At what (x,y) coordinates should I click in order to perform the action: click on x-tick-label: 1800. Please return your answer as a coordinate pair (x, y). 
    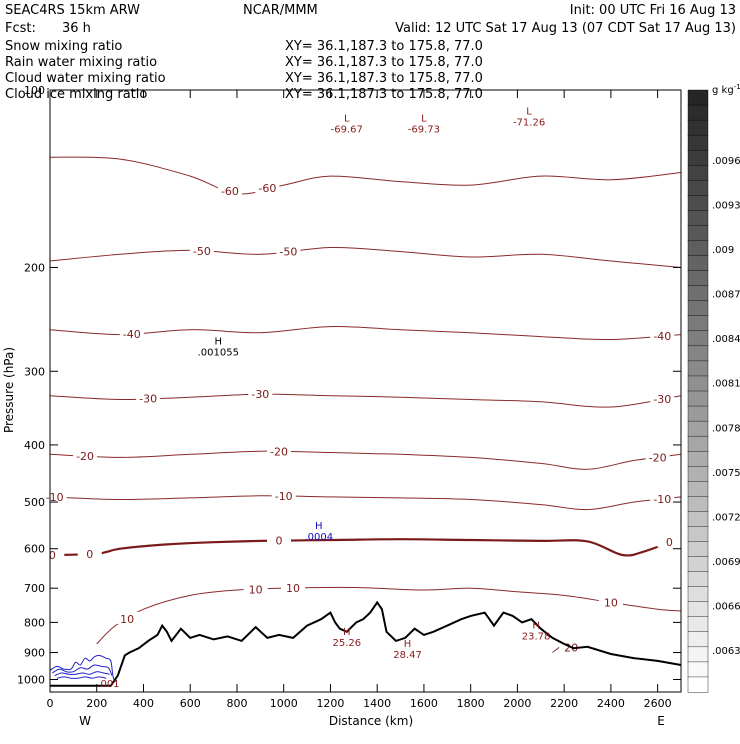
    Looking at the image, I should click on (471, 703).